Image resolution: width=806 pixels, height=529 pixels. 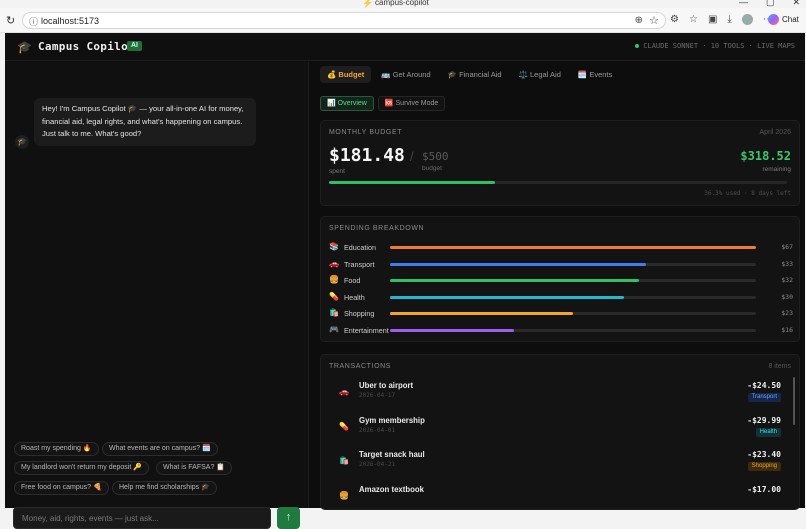 I want to click on category-icon: 📚, so click(x=334, y=246).